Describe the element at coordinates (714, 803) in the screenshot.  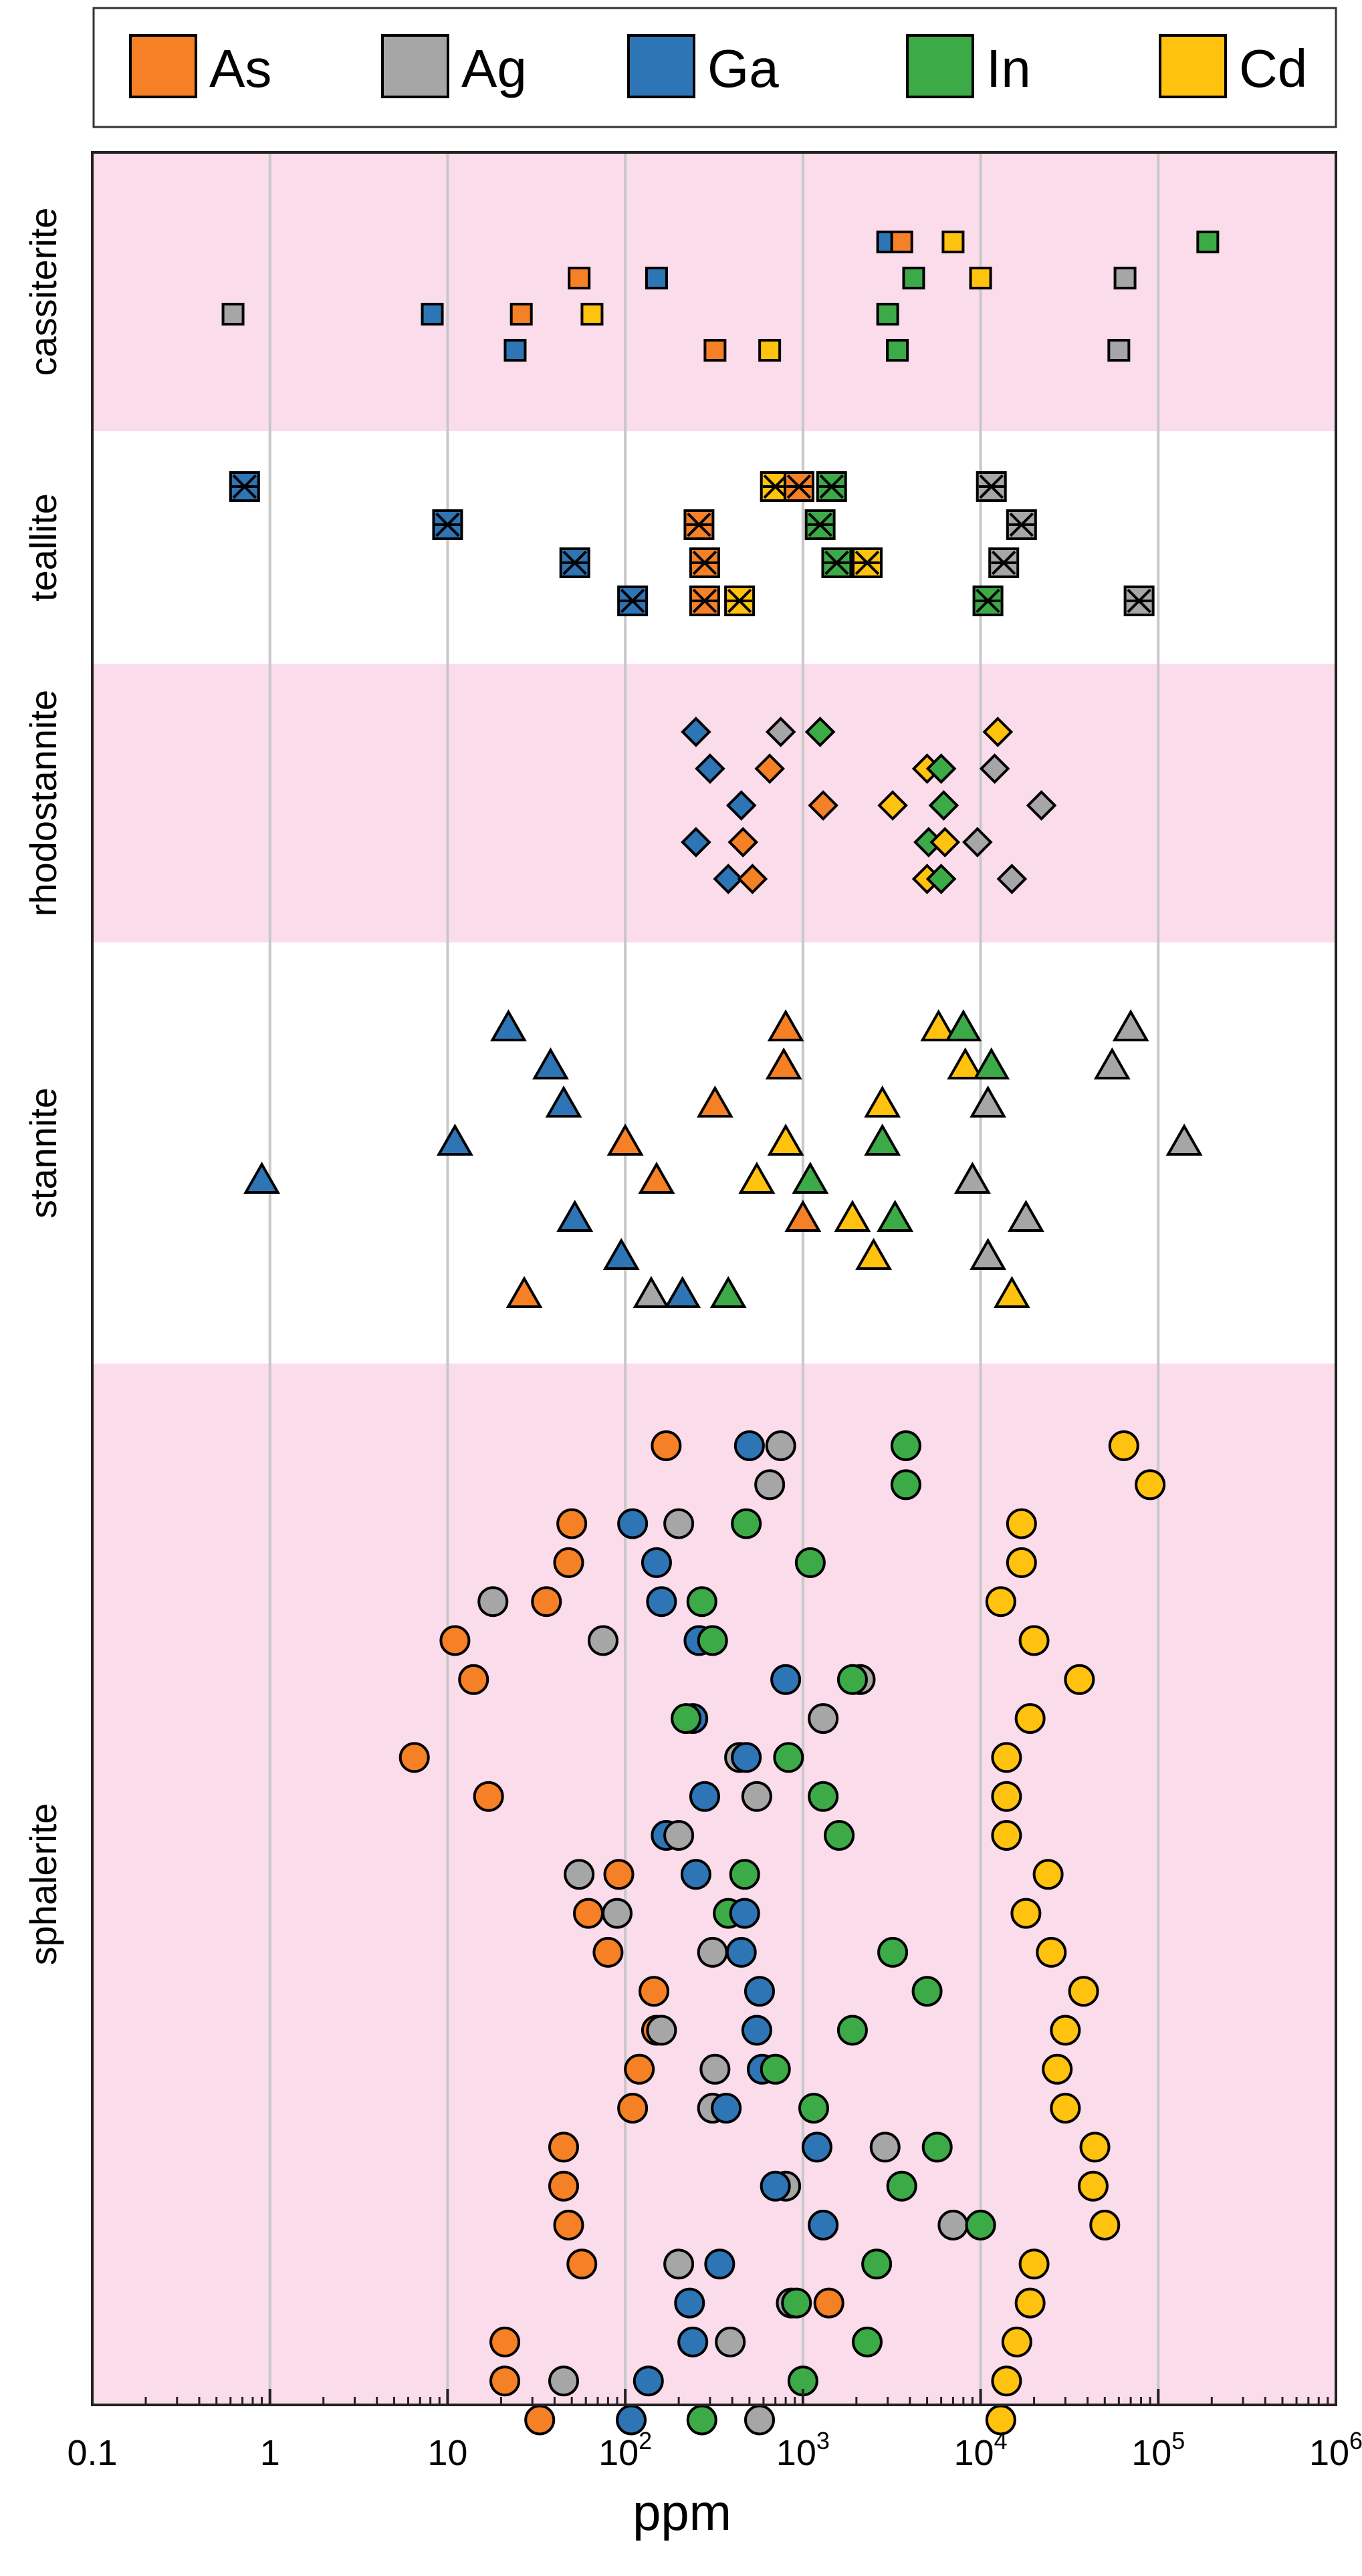
I see `band-rhodostannite` at that location.